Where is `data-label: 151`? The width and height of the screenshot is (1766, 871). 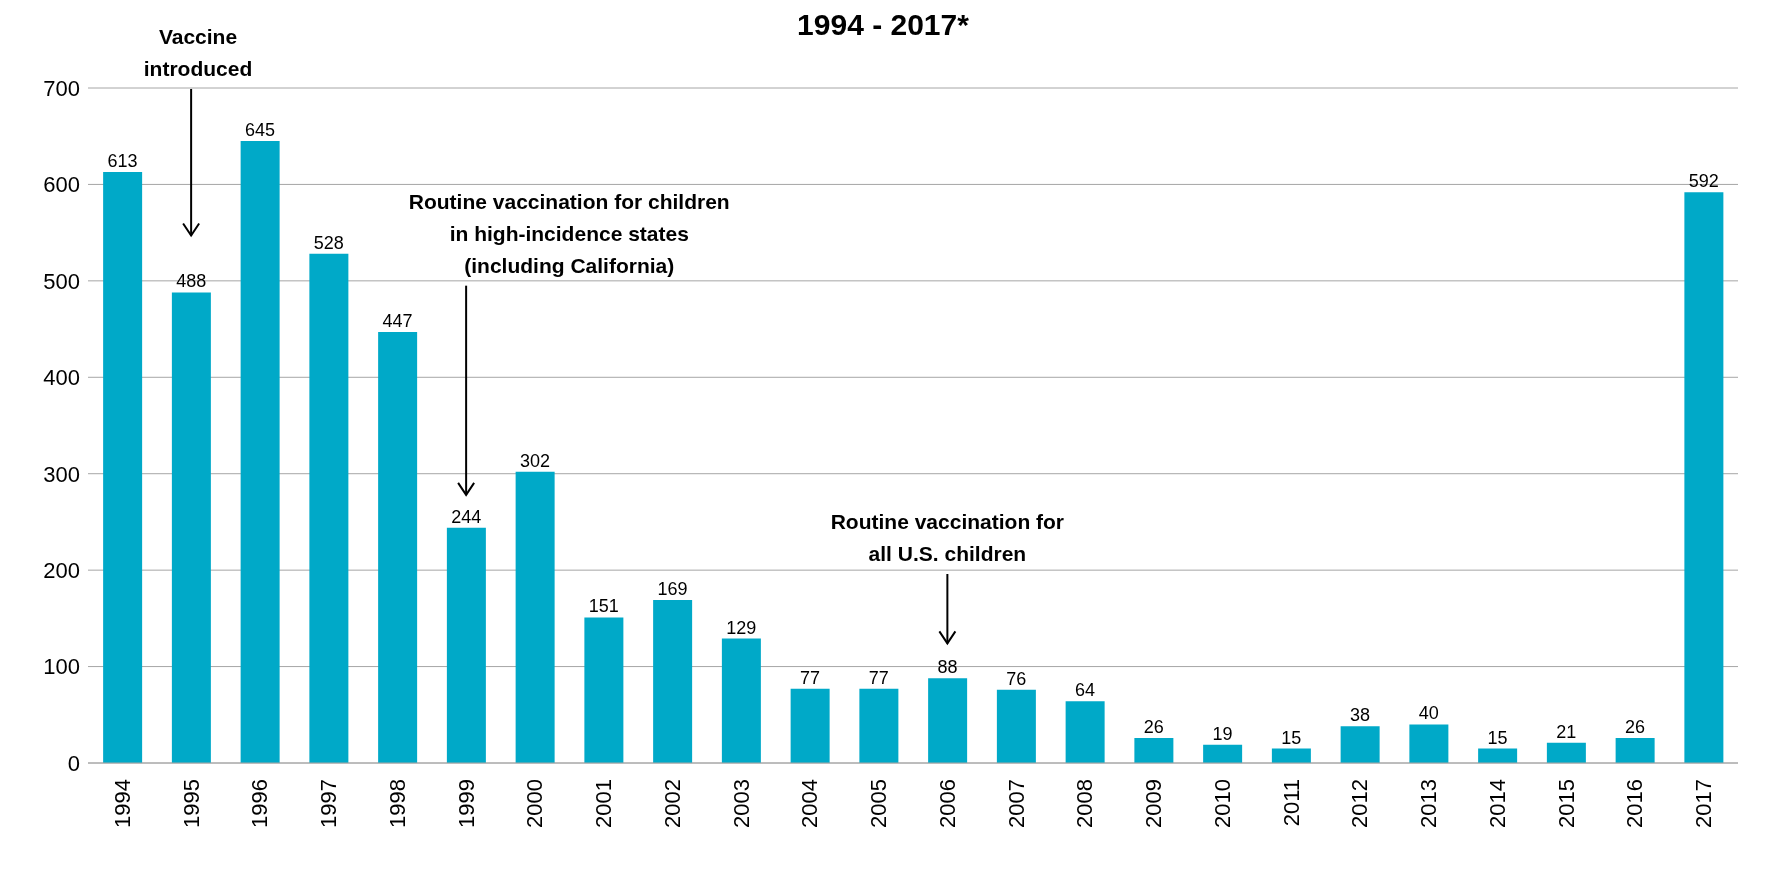 data-label: 151 is located at coordinates (603, 606).